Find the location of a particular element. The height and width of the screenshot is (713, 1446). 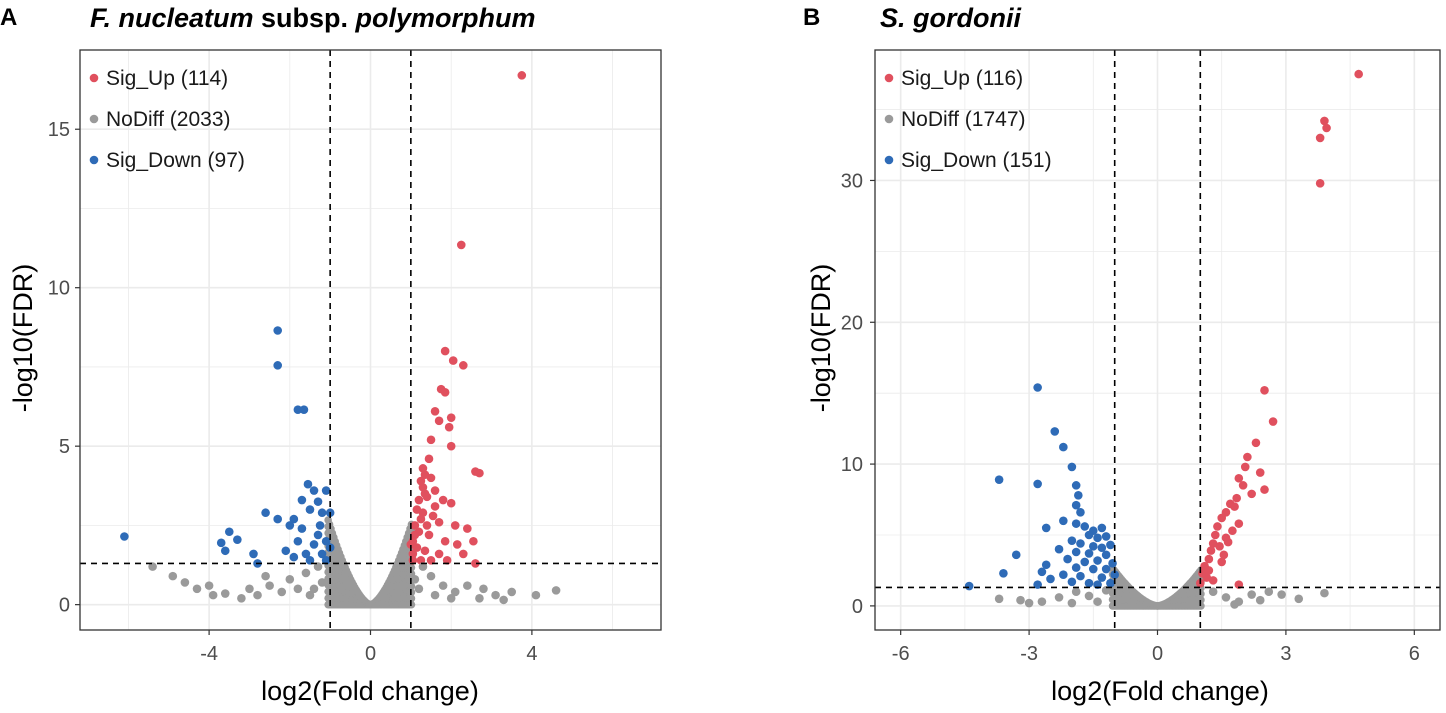

legend: Sig_Up (114) NoDiff (2033) Sig_Down (97) is located at coordinates (167, 119).